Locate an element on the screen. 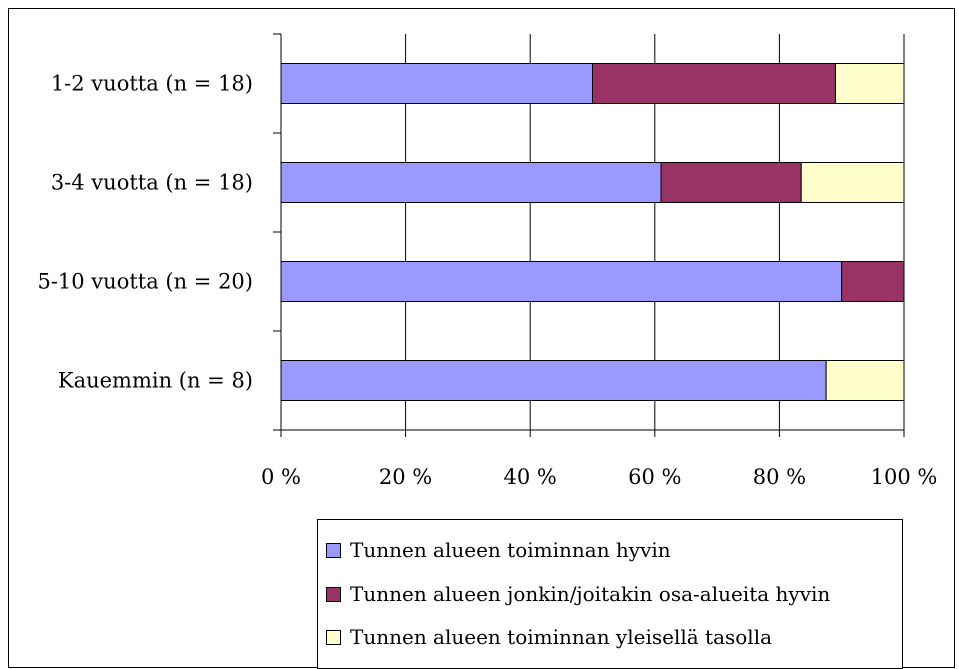 The height and width of the screenshot is (669, 959). x-tick-label: 100 % is located at coordinates (904, 477).